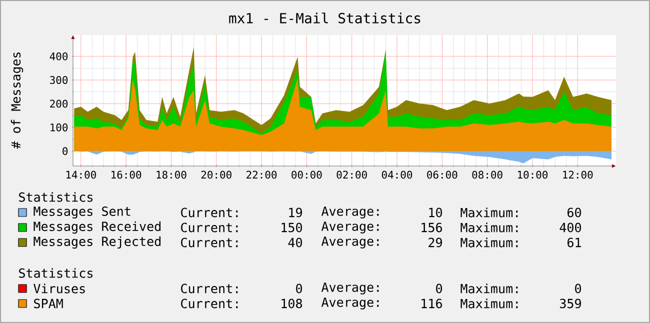  Describe the element at coordinates (59, 104) in the screenshot. I see `y-tick-label: 200` at that location.